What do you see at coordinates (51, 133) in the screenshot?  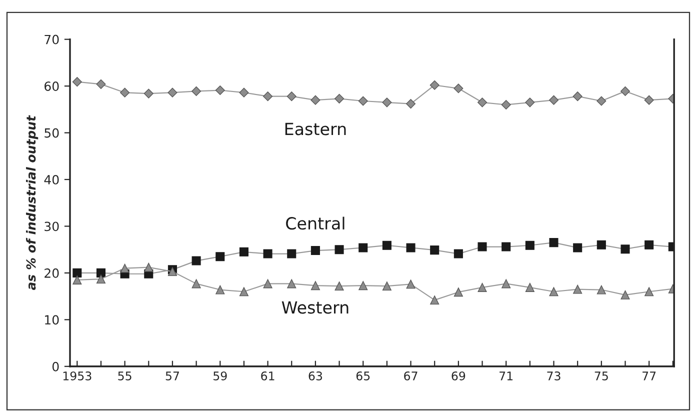 I see `y-tick-label: 50` at bounding box center [51, 133].